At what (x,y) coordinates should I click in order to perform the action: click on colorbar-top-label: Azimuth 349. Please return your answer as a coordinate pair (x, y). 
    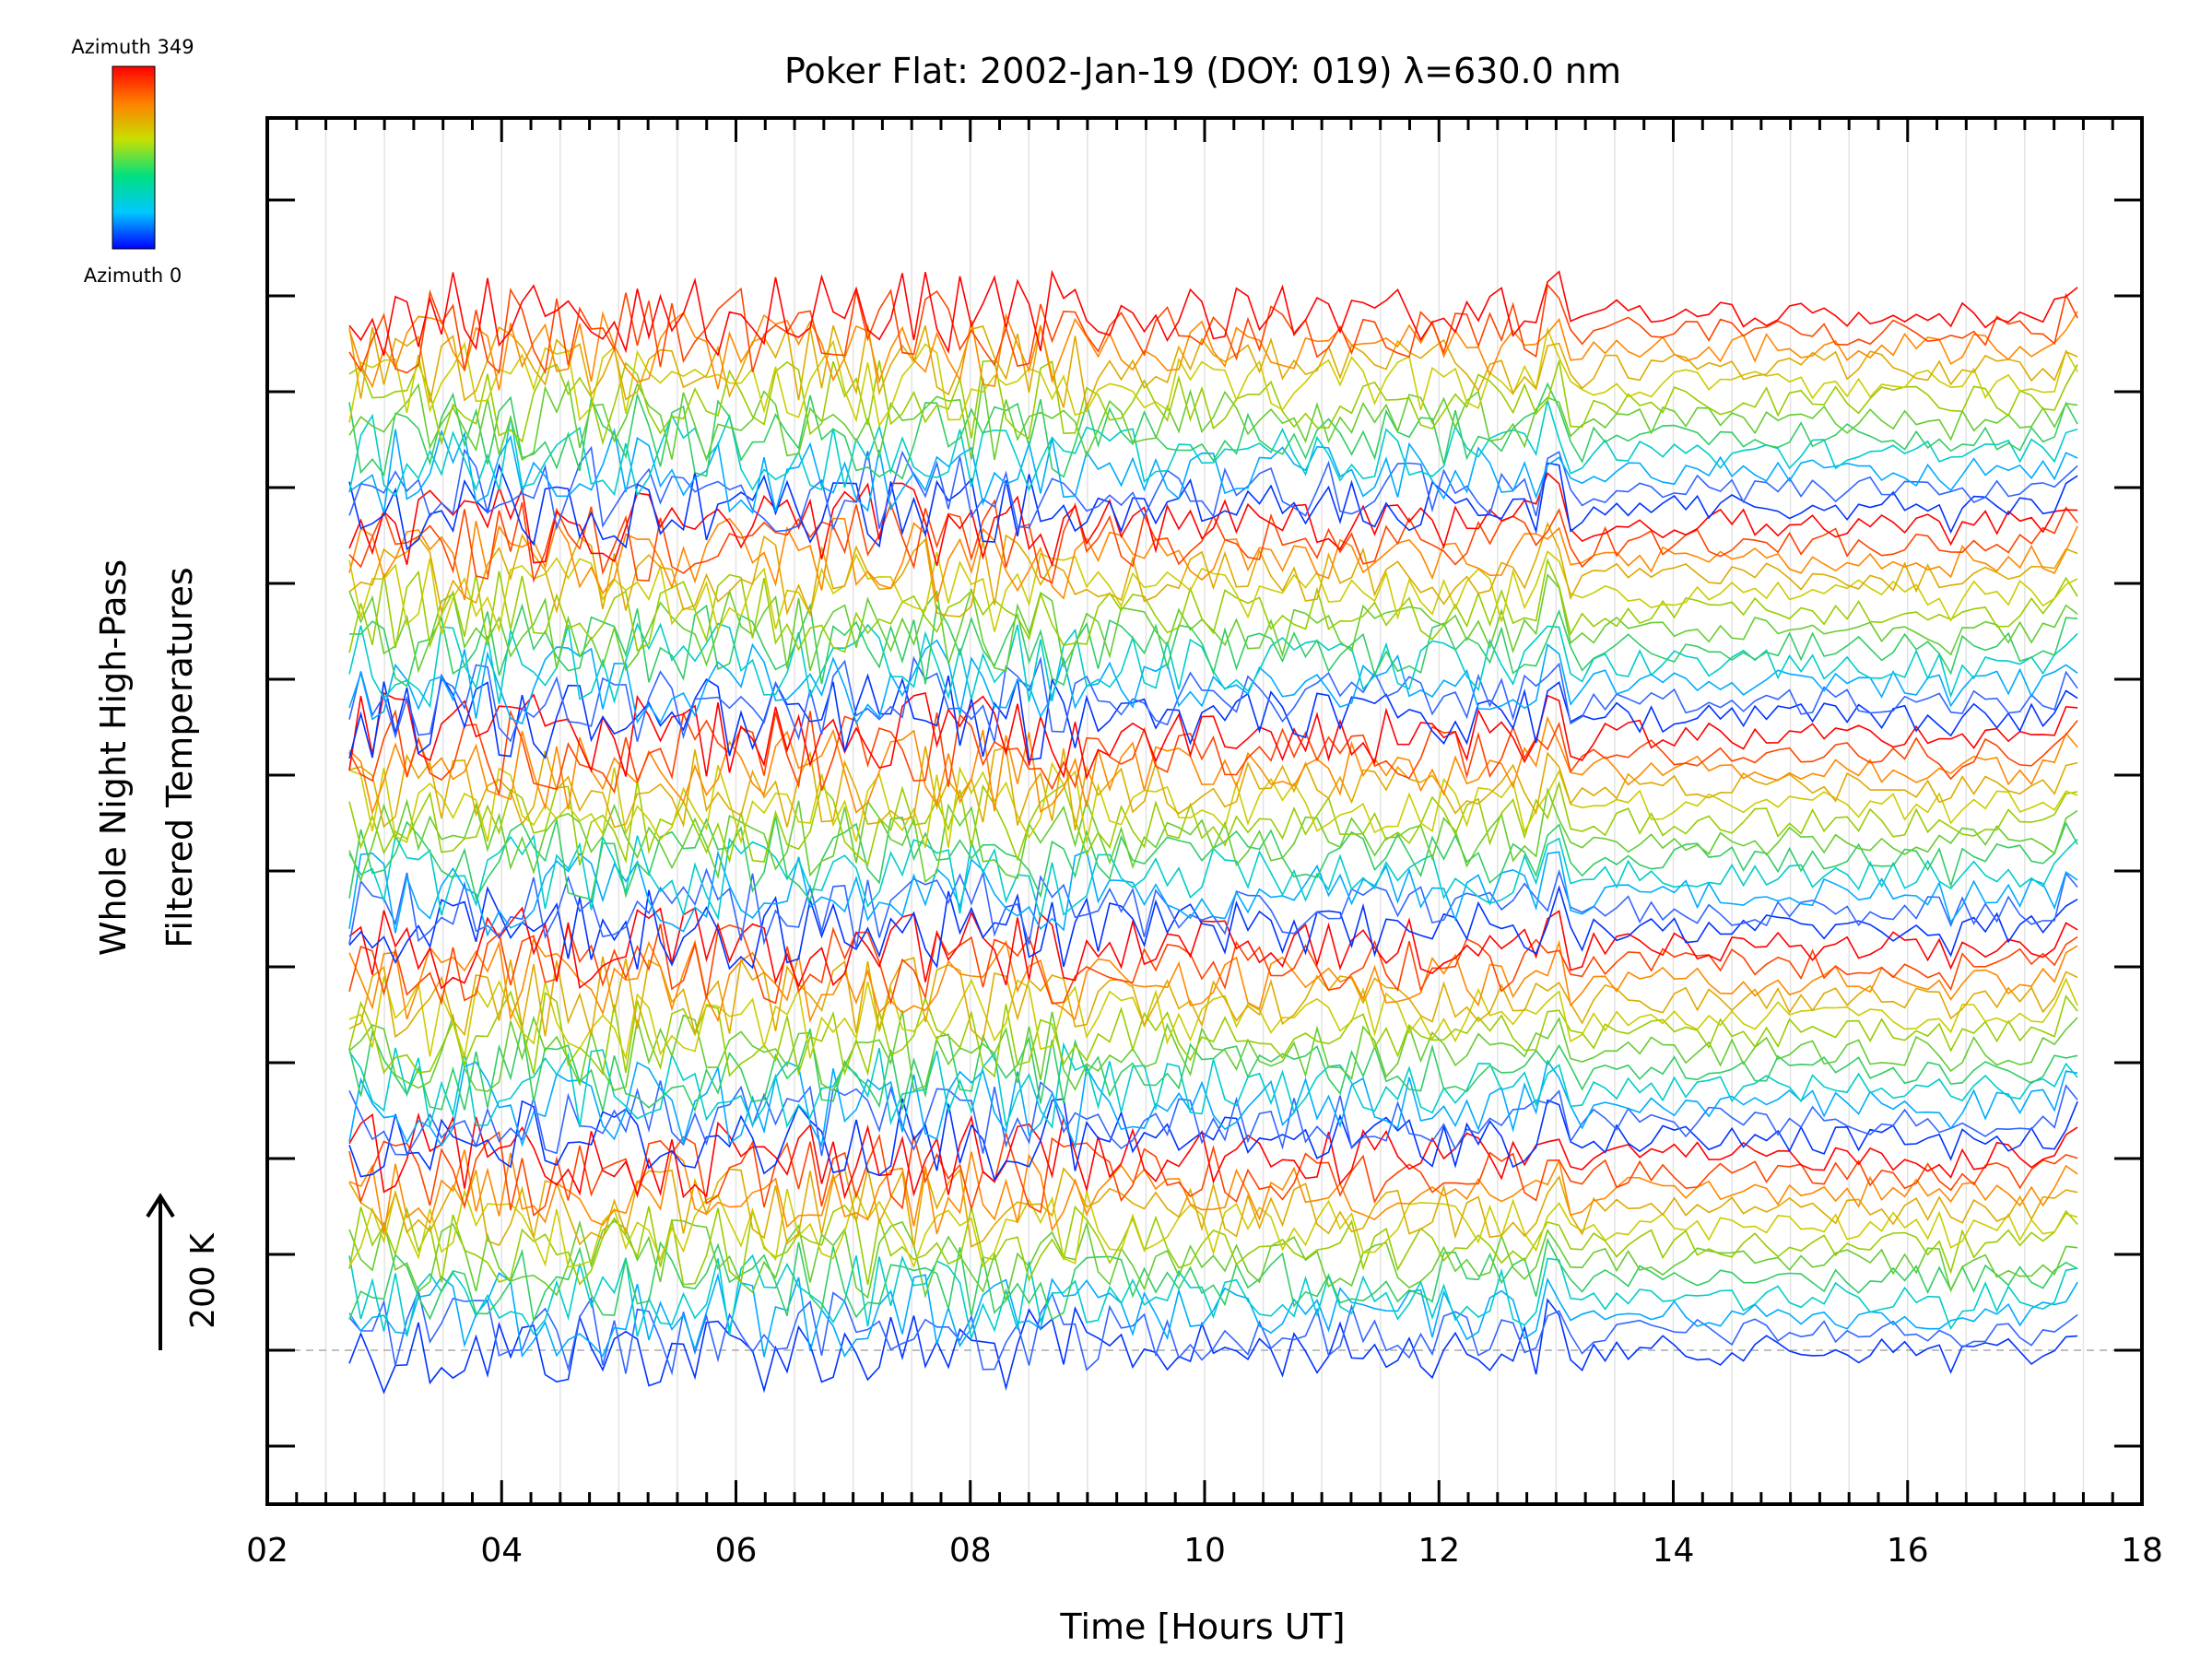
    Looking at the image, I should click on (132, 47).